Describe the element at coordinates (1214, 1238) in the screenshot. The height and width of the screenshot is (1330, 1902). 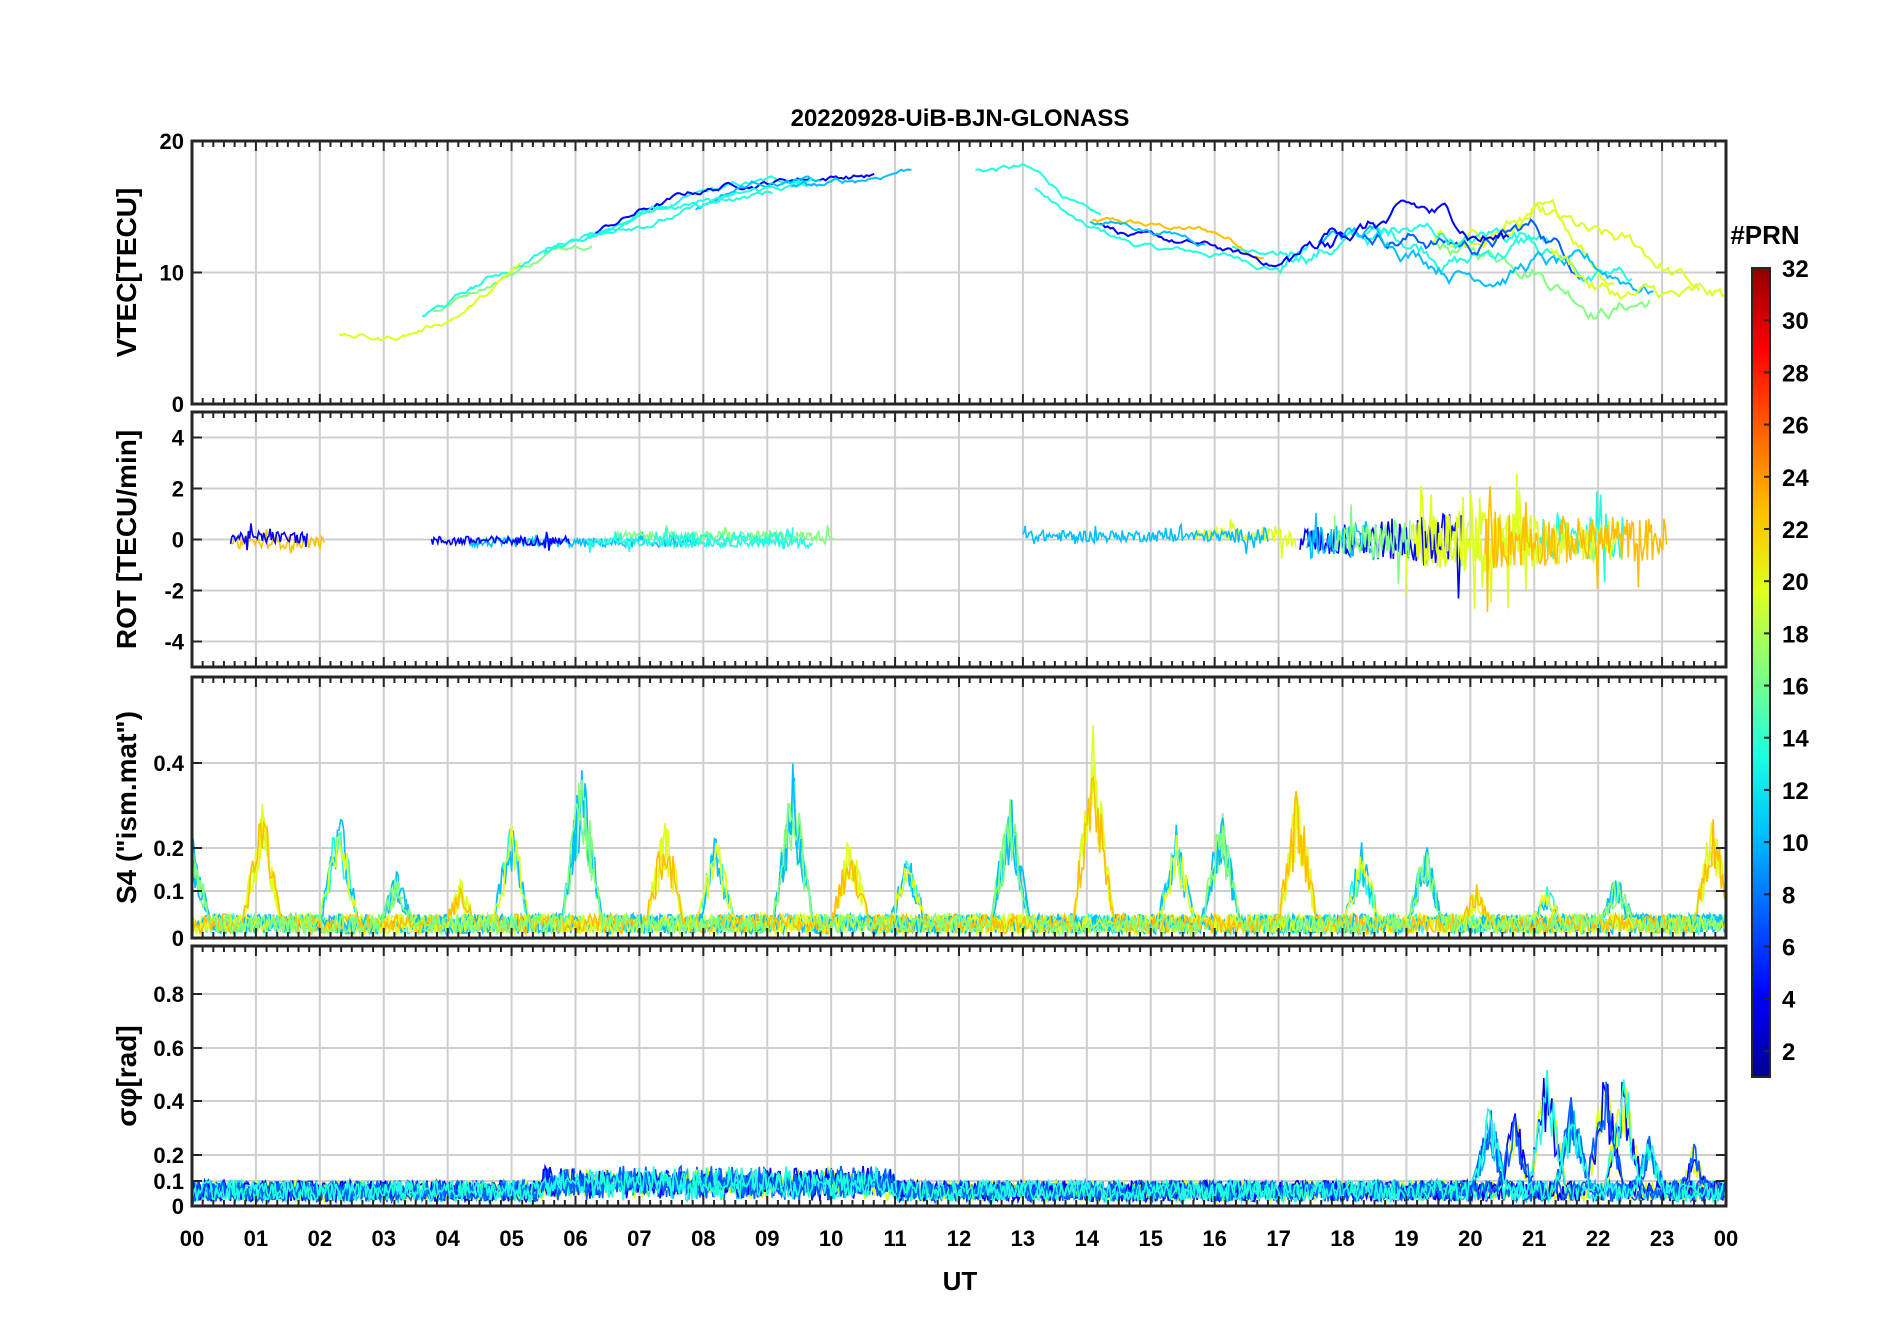
I see `x-tick-label: 16` at that location.